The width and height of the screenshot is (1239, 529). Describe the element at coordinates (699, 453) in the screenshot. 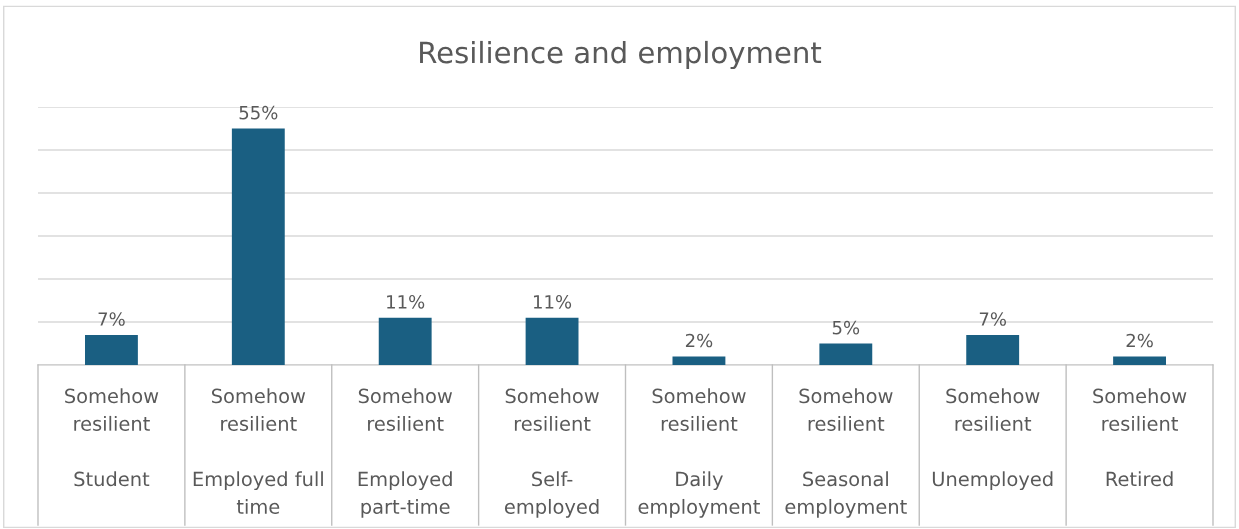

I see `category-label: Somehow resilient Daily employment` at that location.